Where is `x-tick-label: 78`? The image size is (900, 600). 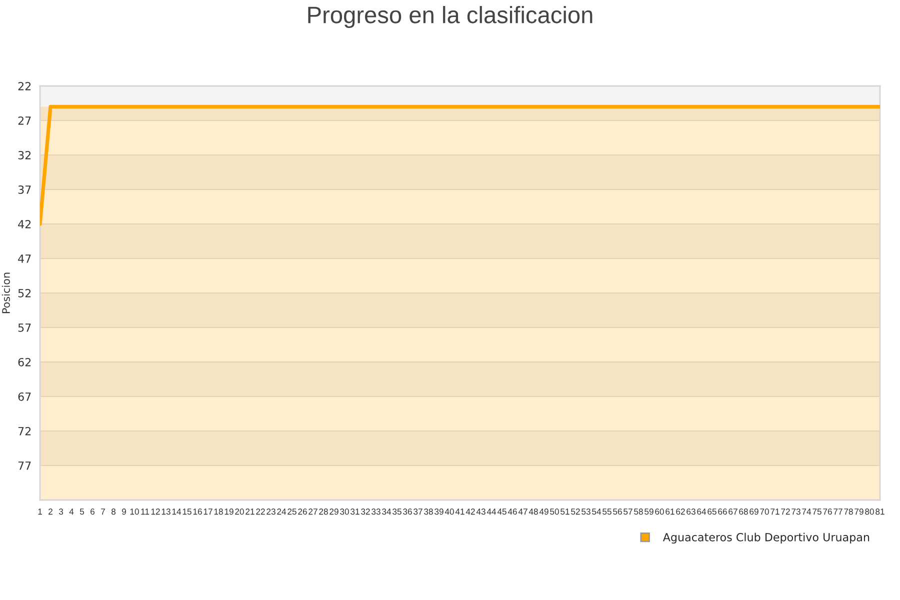
x-tick-label: 78 is located at coordinates (848, 511).